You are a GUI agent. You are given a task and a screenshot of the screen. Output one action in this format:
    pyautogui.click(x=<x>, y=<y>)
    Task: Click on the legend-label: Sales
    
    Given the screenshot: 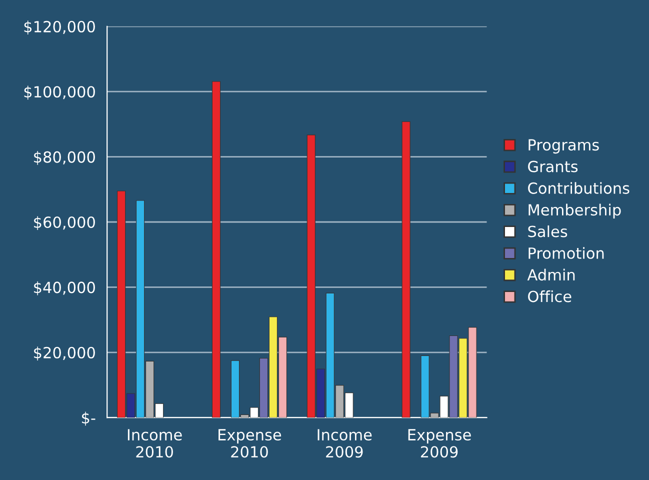 What is the action you would take?
    pyautogui.click(x=548, y=231)
    